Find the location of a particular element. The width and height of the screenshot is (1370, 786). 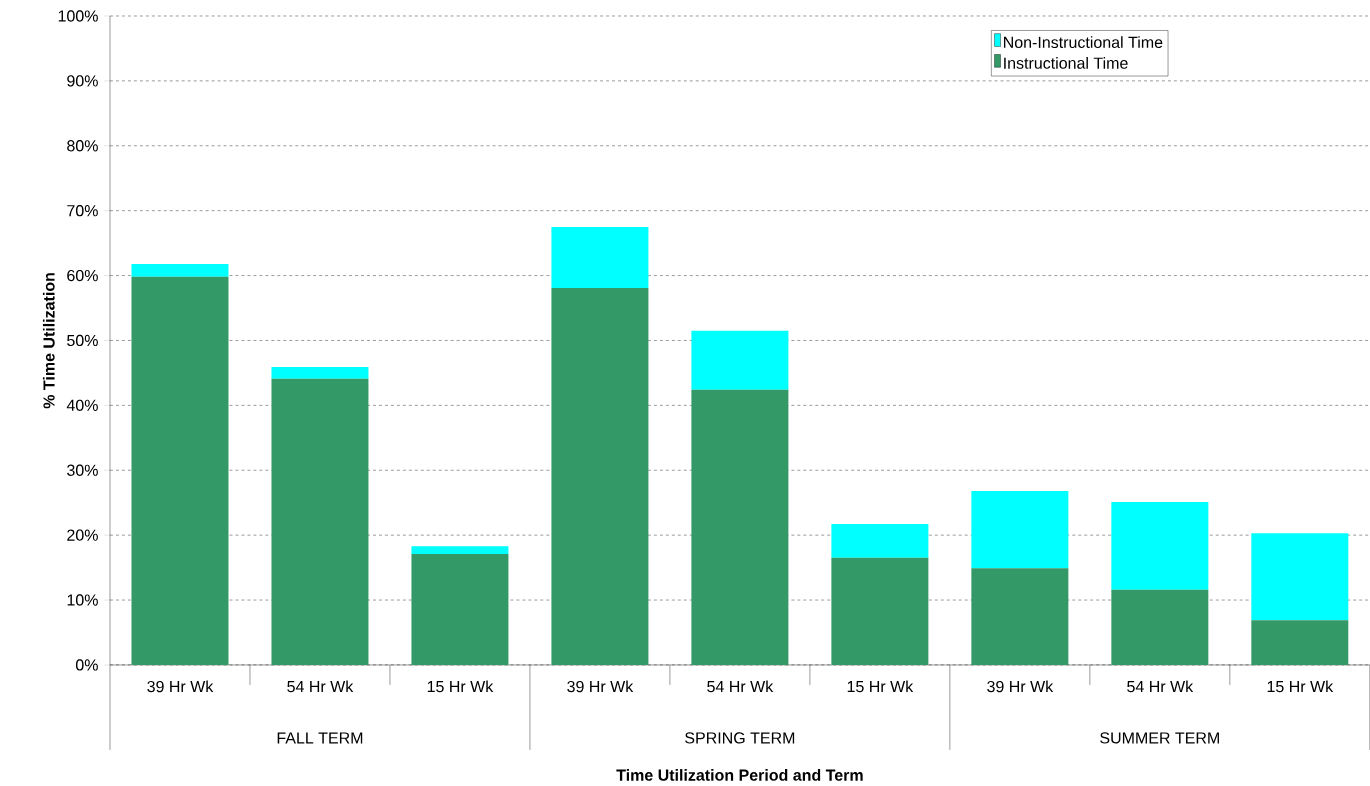

y-tick-label: 40% is located at coordinates (82, 405).